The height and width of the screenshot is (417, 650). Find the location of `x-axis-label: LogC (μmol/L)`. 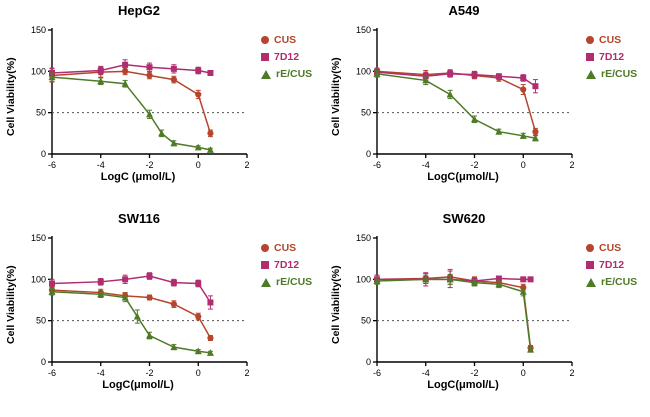

x-axis-label: LogC (μmol/L) is located at coordinates (138, 177).